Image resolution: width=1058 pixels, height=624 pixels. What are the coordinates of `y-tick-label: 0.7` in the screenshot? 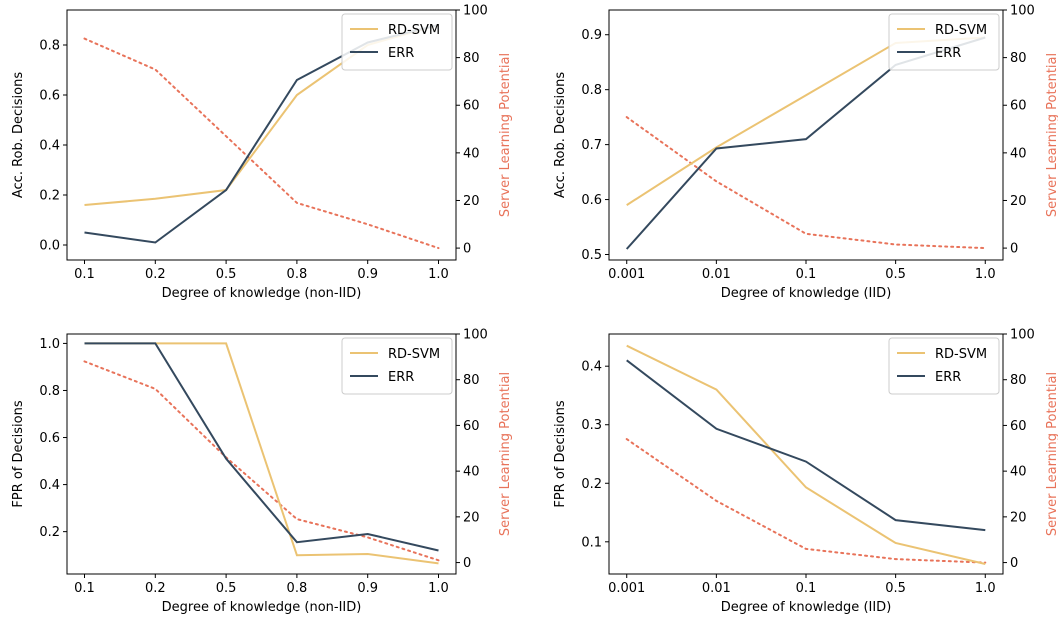 It's located at (591, 145).